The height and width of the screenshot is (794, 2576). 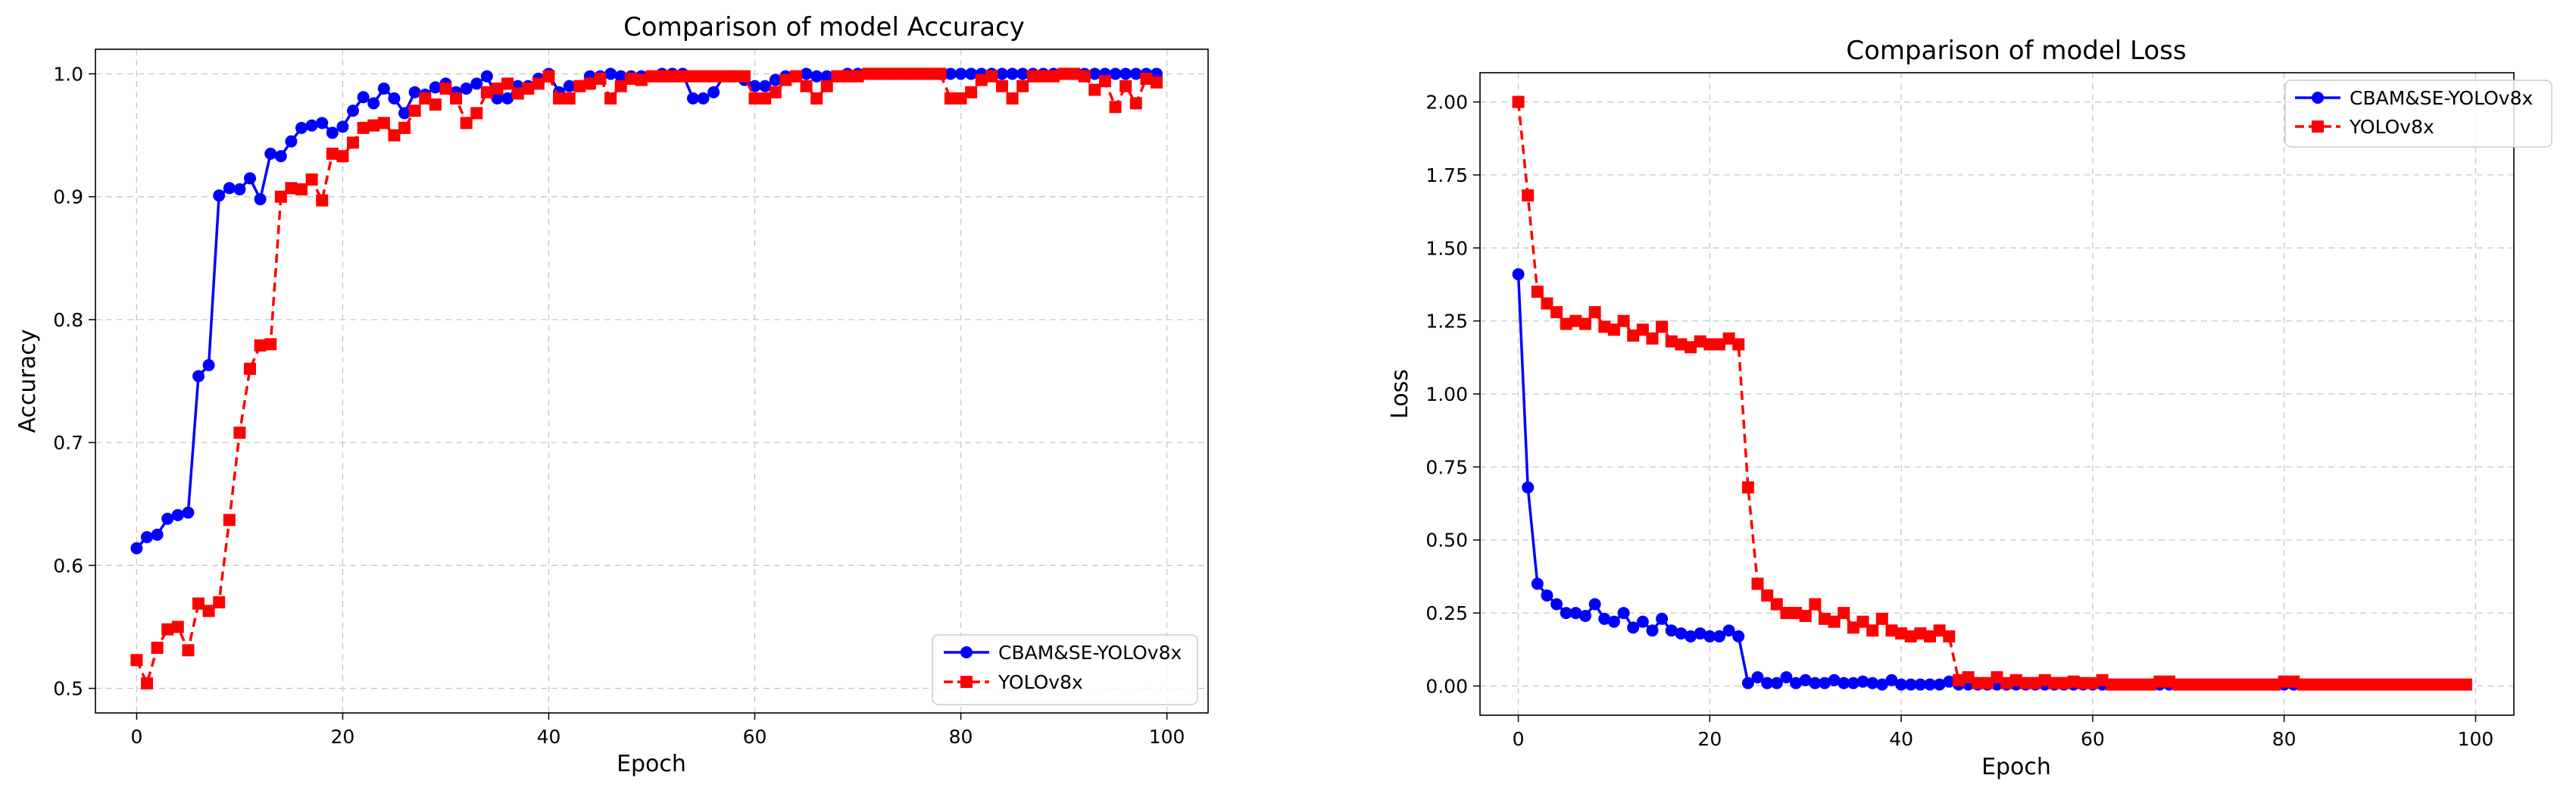 What do you see at coordinates (824, 27) in the screenshot?
I see `accuracy-chart-title: Comparison of model Accuracy` at bounding box center [824, 27].